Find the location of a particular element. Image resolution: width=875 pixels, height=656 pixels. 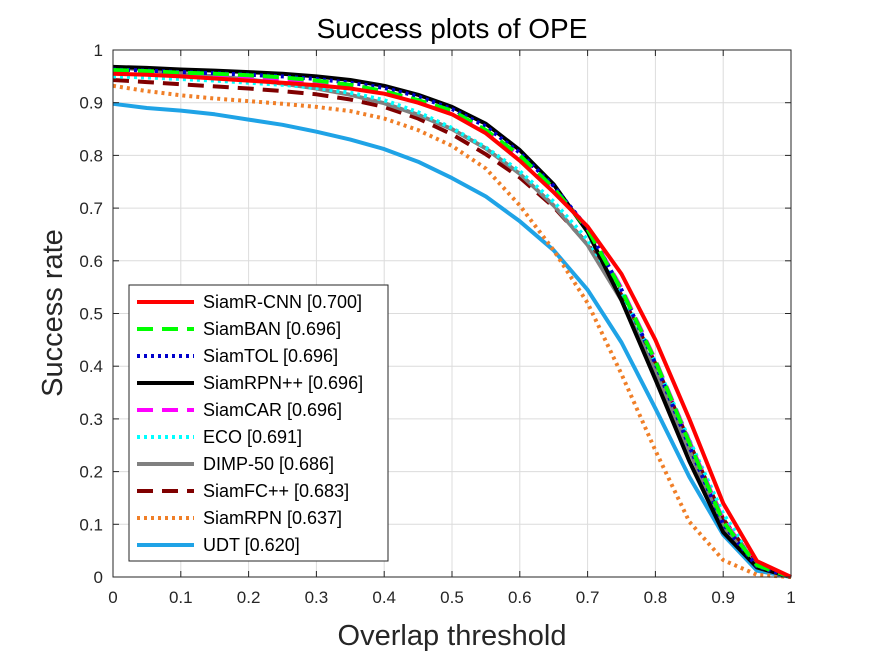

y-tick-label: 0.6 is located at coordinates (91, 261).